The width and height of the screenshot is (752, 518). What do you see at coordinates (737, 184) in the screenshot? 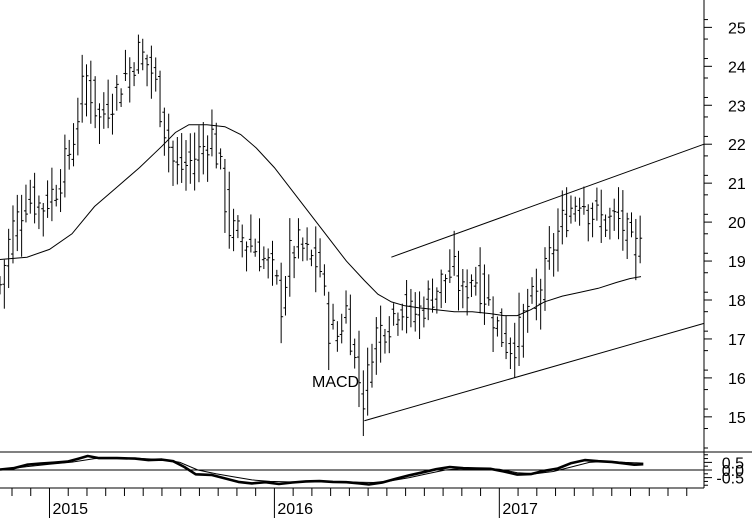
I see `price-tick-label: 21` at bounding box center [737, 184].